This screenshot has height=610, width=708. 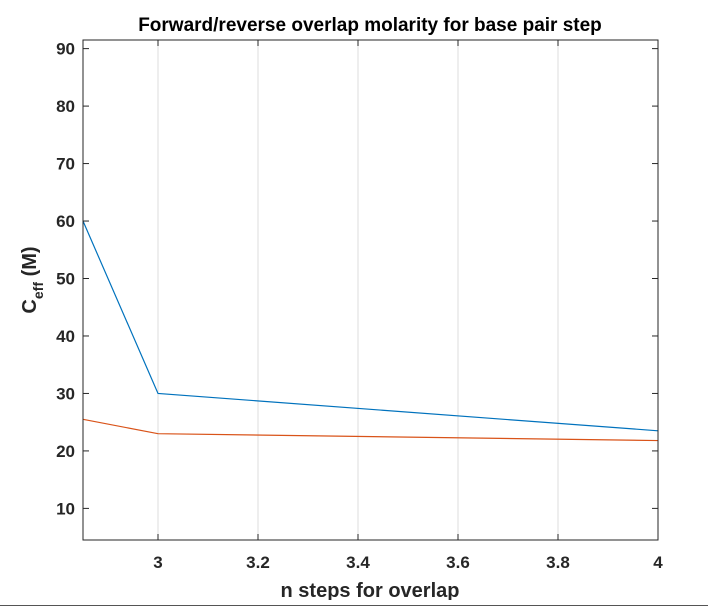 I want to click on y-tick-label: 70, so click(x=65, y=164).